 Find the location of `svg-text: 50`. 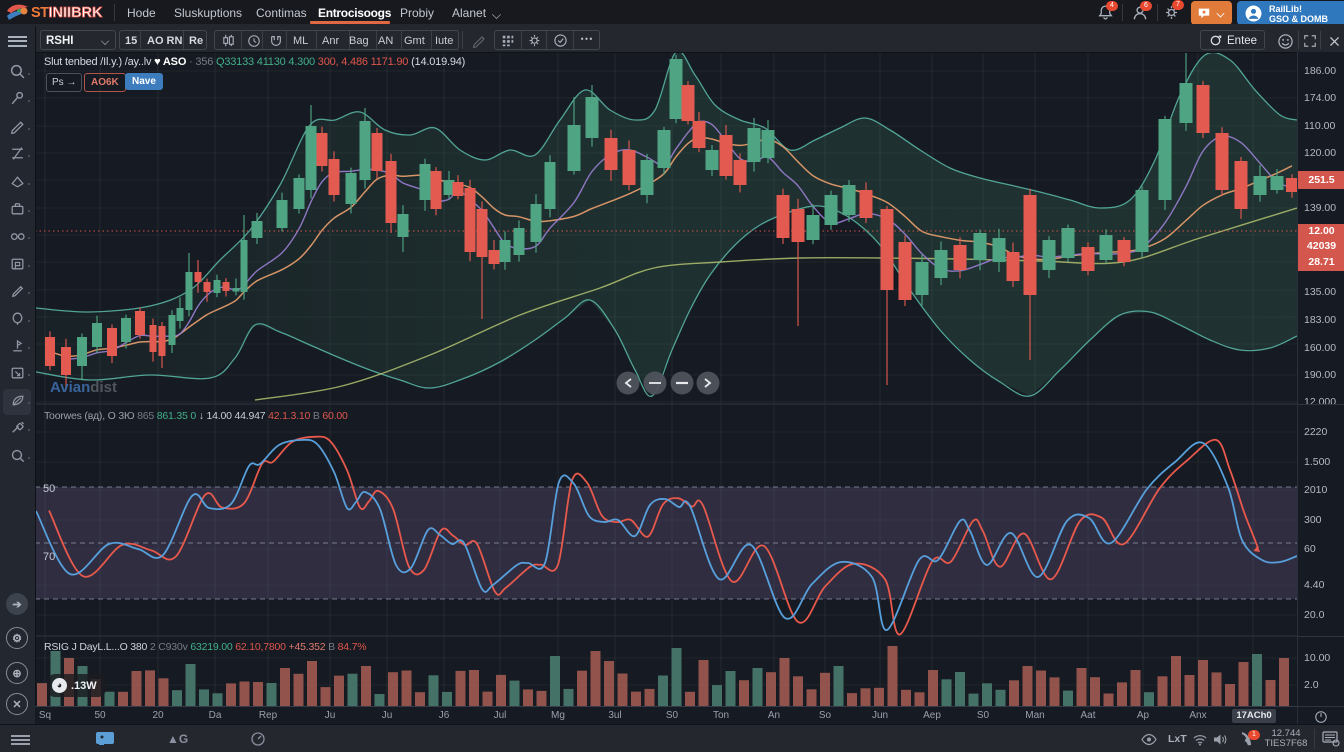

svg-text: 50 is located at coordinates (49, 489).